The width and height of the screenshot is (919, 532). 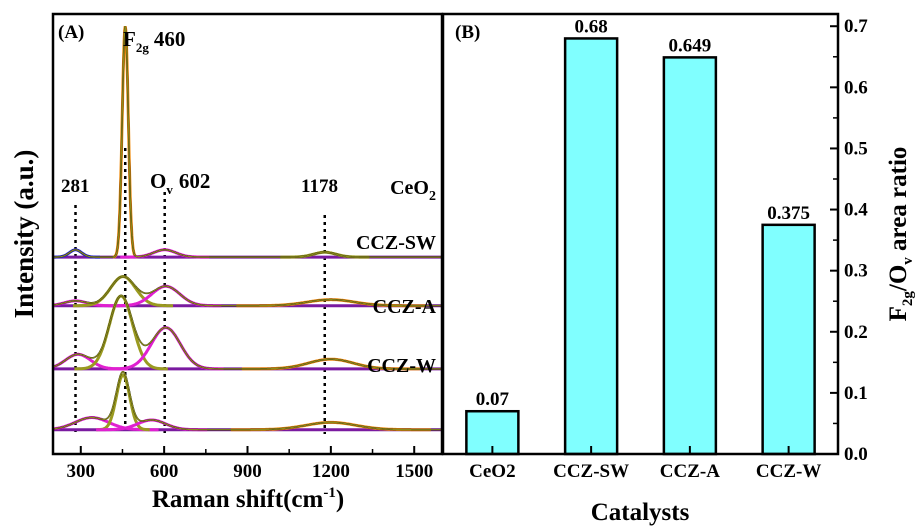 I want to click on peak-label-f2g: F2g 460, so click(x=154, y=41).